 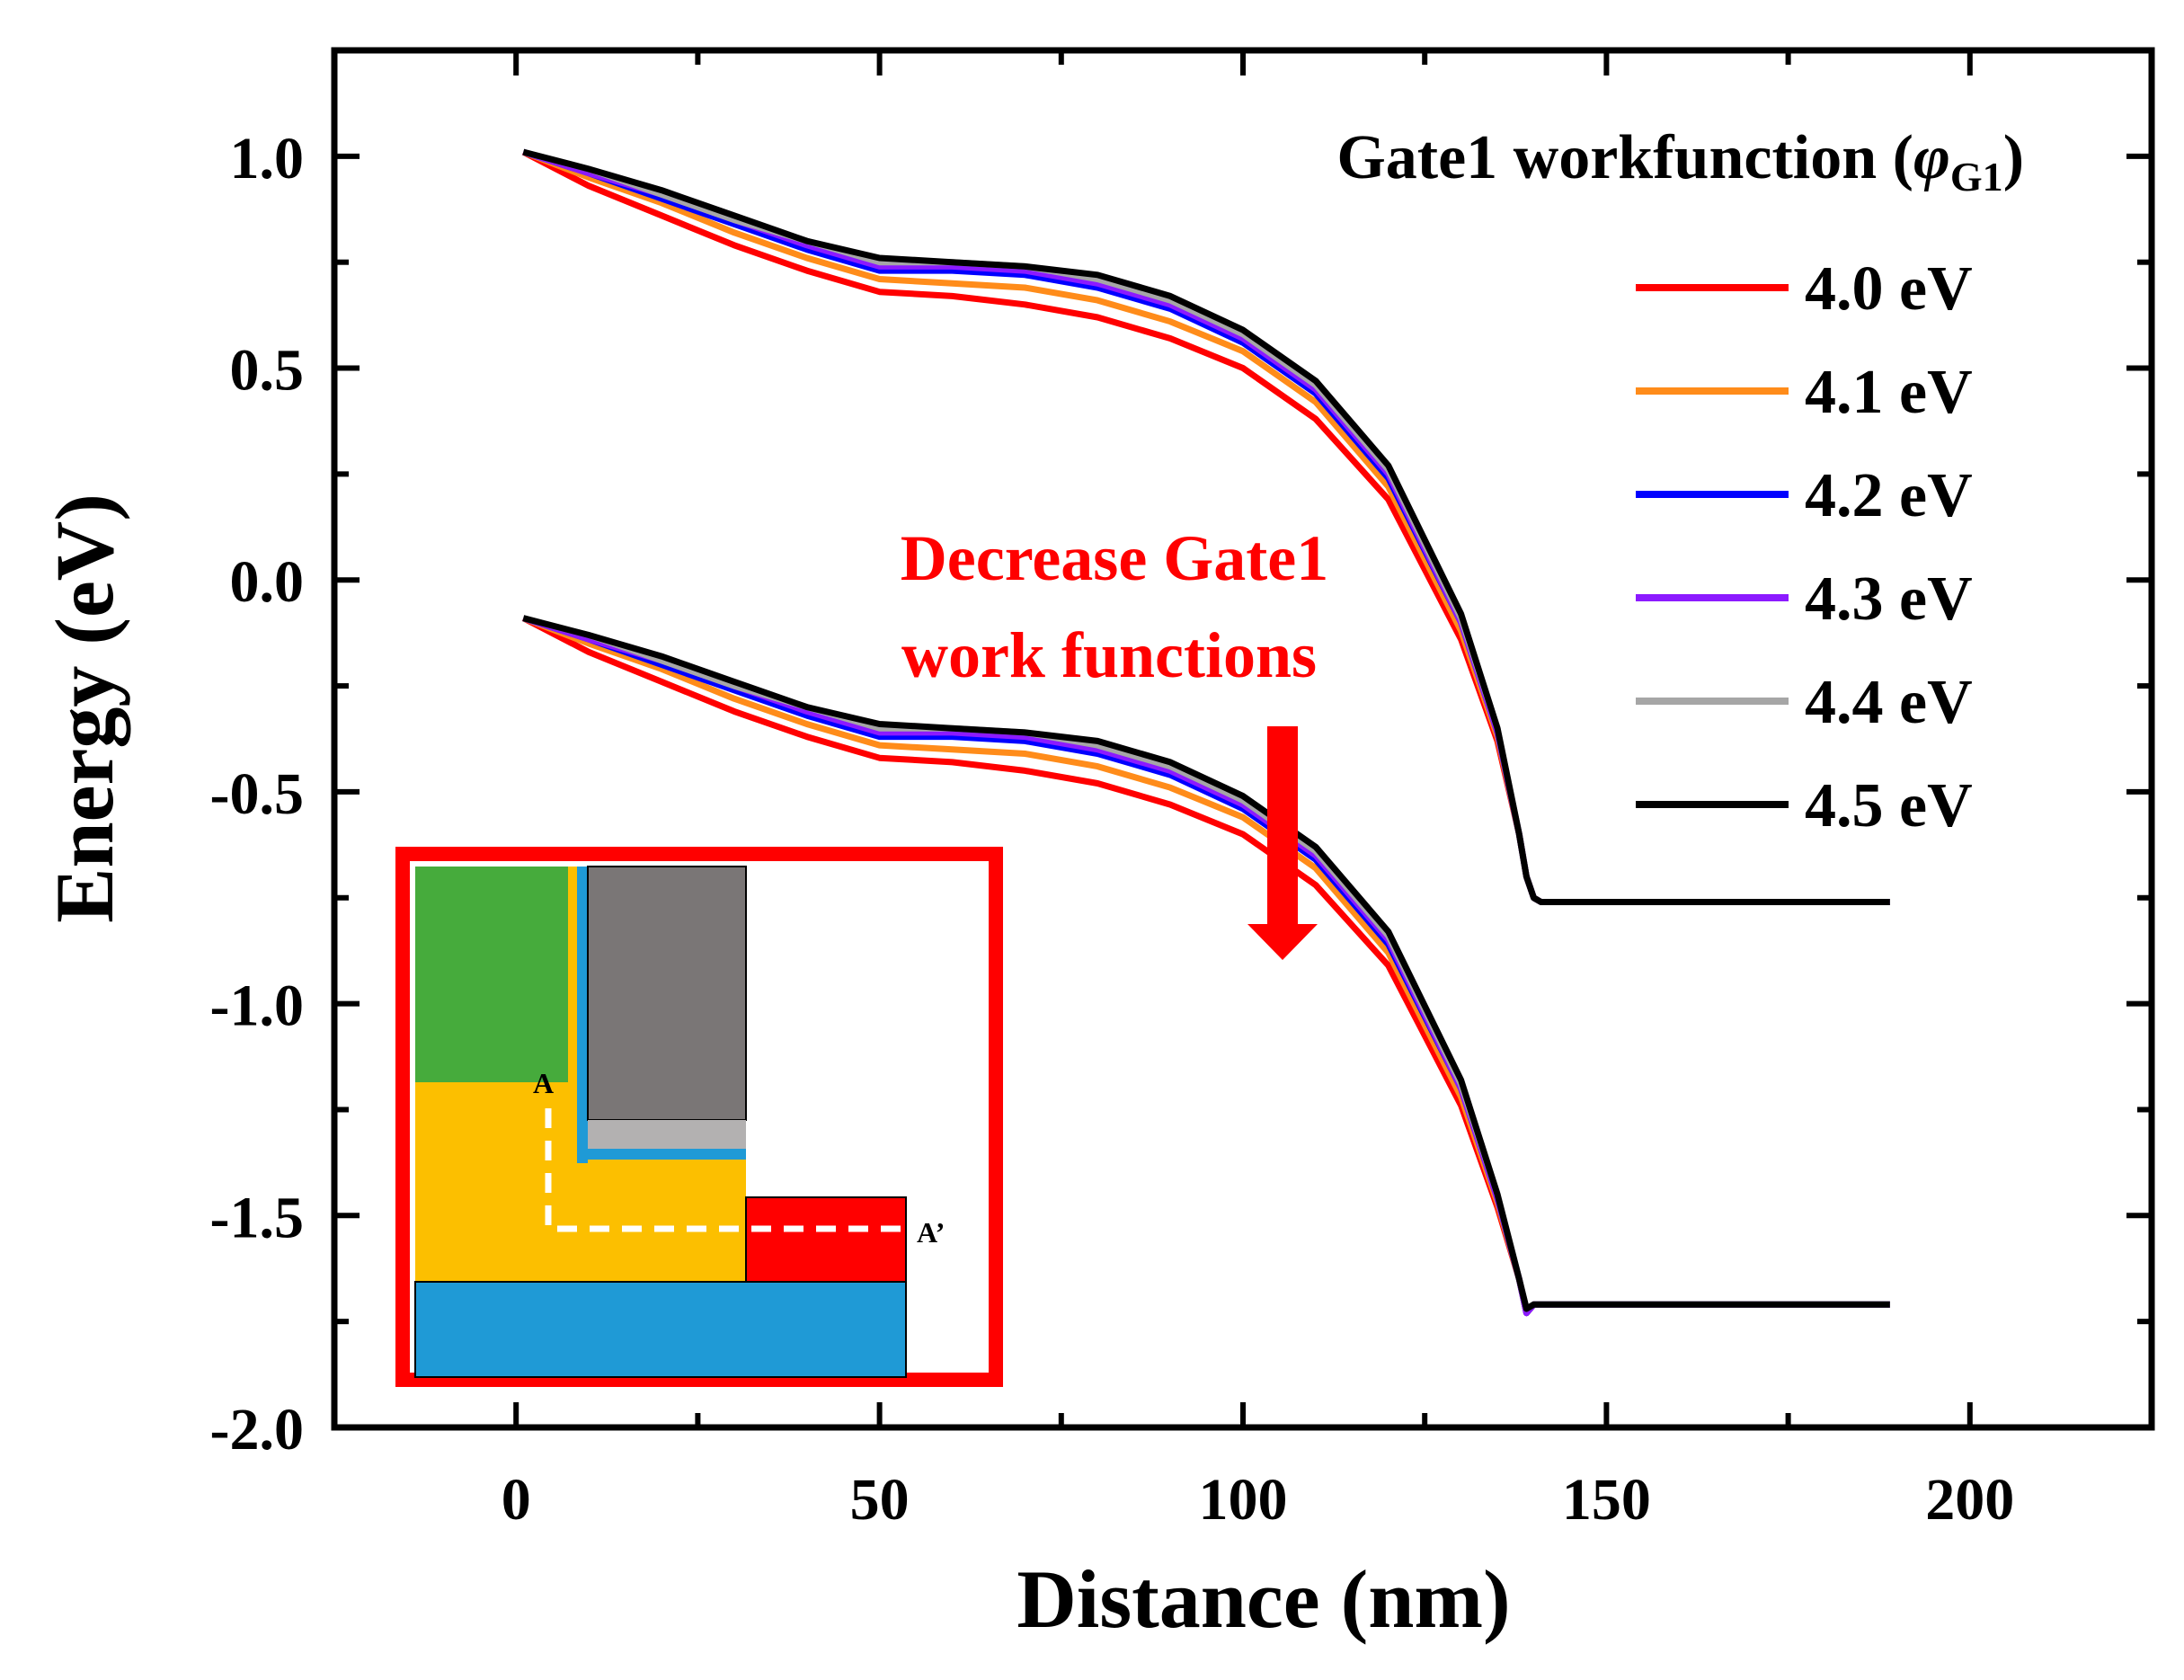 I want to click on y-tick-label: -2.0, so click(x=257, y=1429).